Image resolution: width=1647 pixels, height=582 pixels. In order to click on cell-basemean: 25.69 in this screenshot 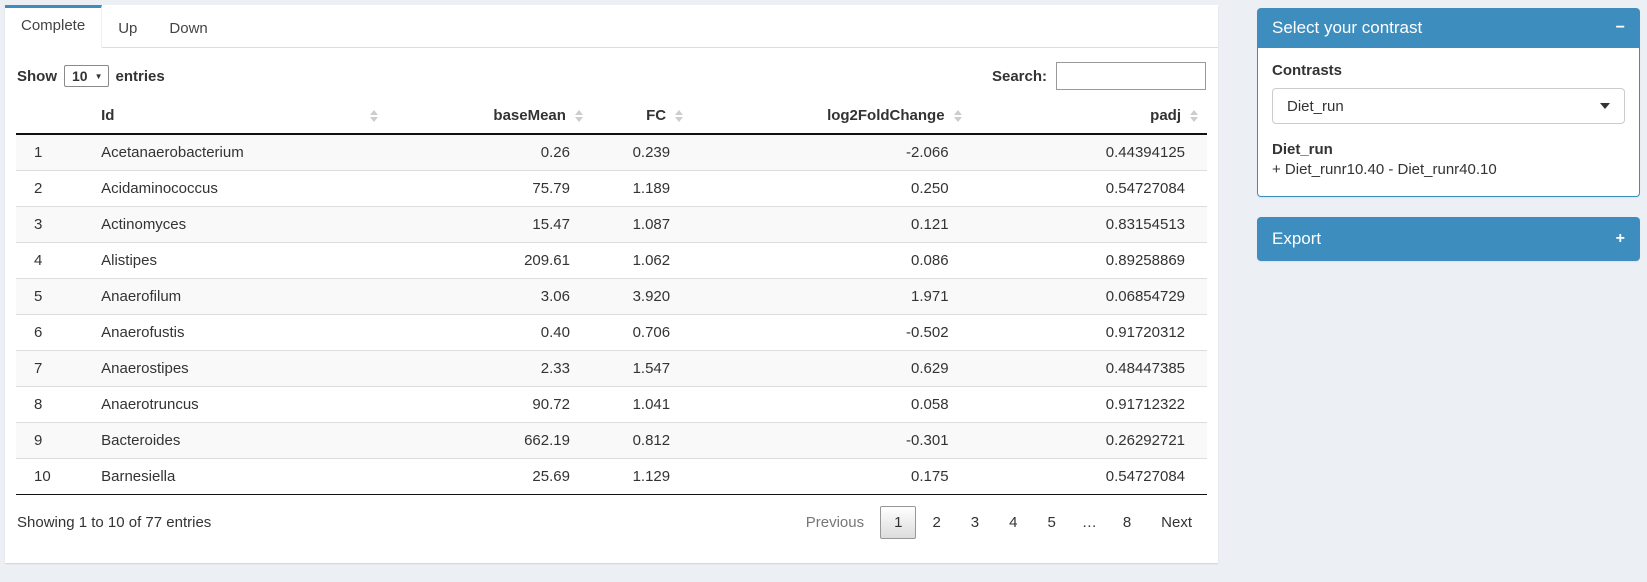, I will do `click(489, 476)`.